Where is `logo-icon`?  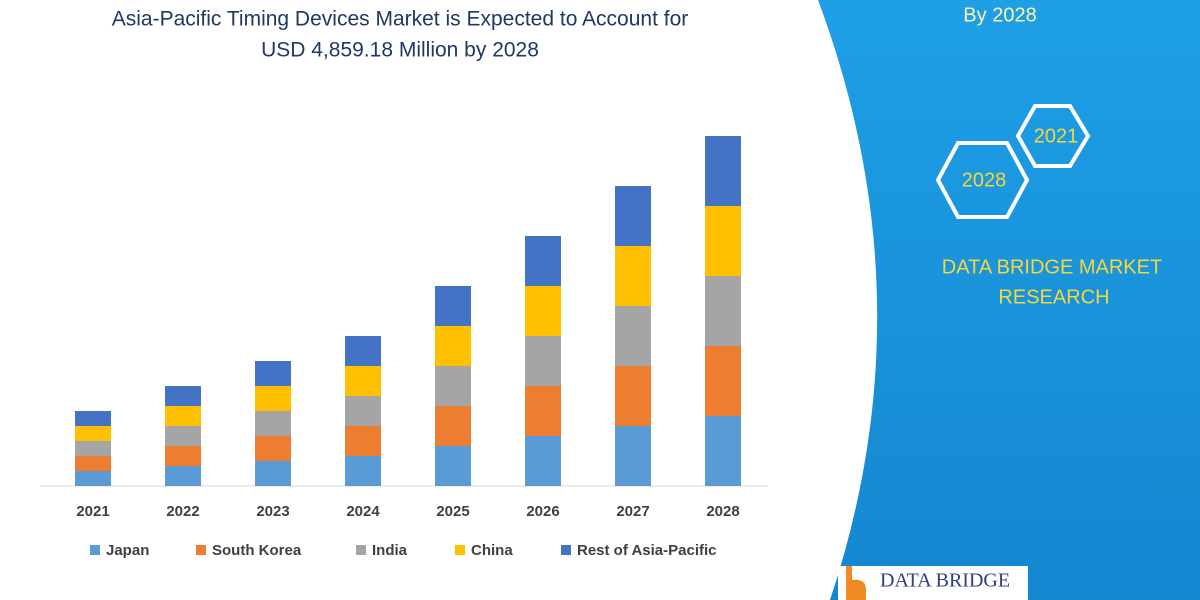
logo-icon is located at coordinates (856, 583).